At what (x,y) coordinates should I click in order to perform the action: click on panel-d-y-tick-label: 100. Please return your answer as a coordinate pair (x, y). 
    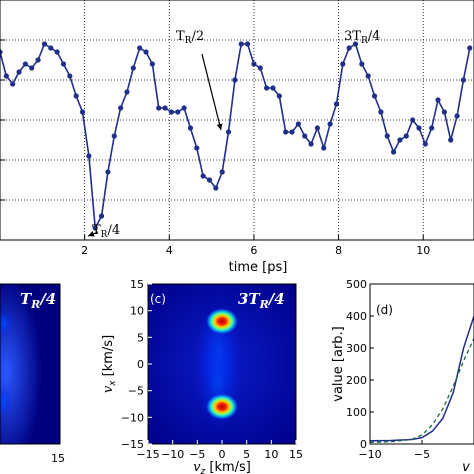
    Looking at the image, I should click on (356, 412).